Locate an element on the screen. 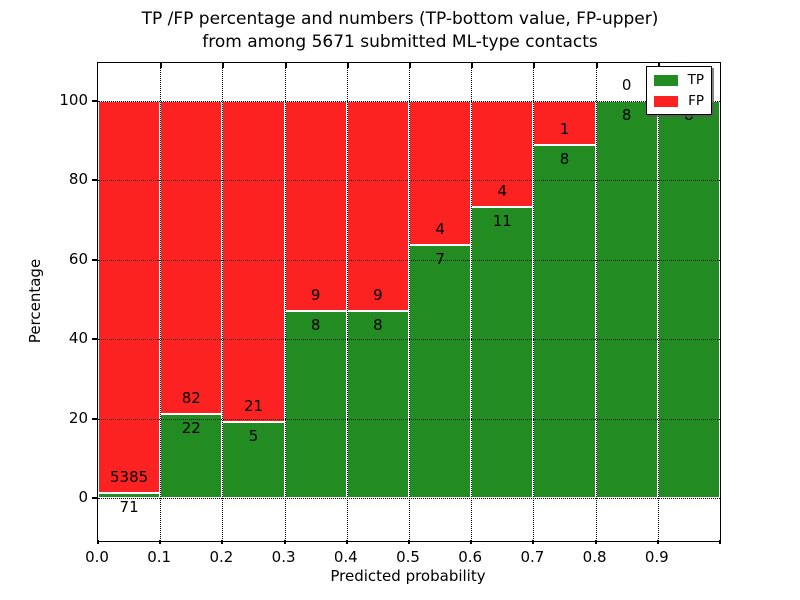 The image size is (800, 600). legend-label: FP is located at coordinates (696, 101).